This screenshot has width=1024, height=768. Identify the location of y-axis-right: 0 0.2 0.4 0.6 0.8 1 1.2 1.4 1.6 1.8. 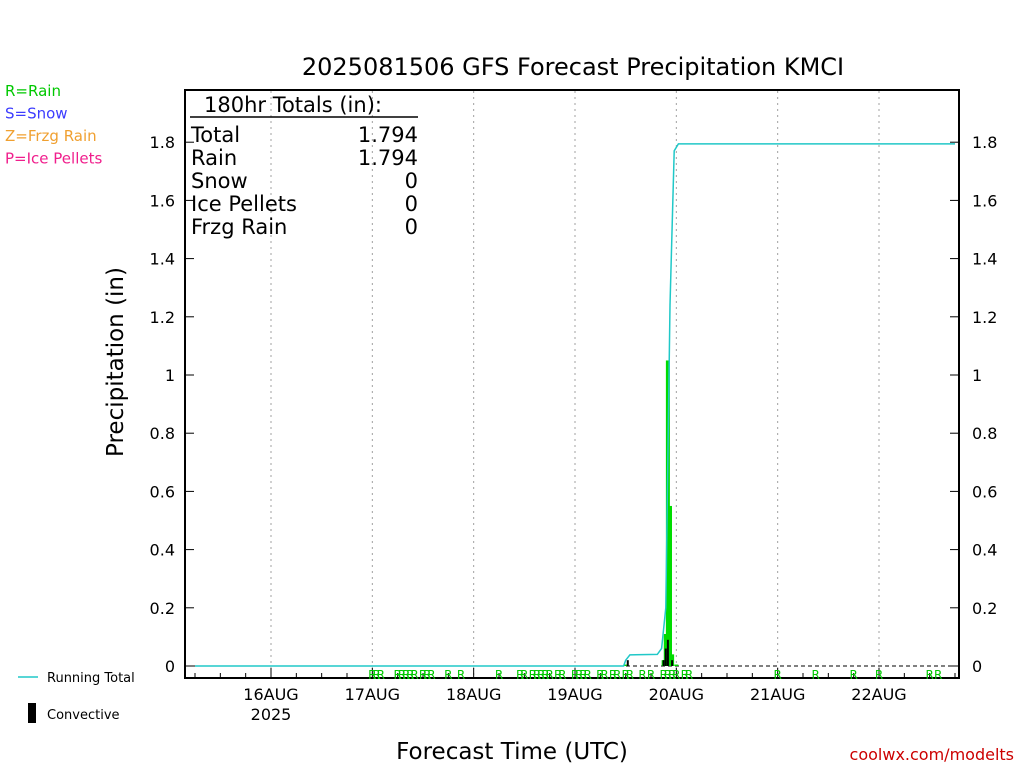
(973, 404).